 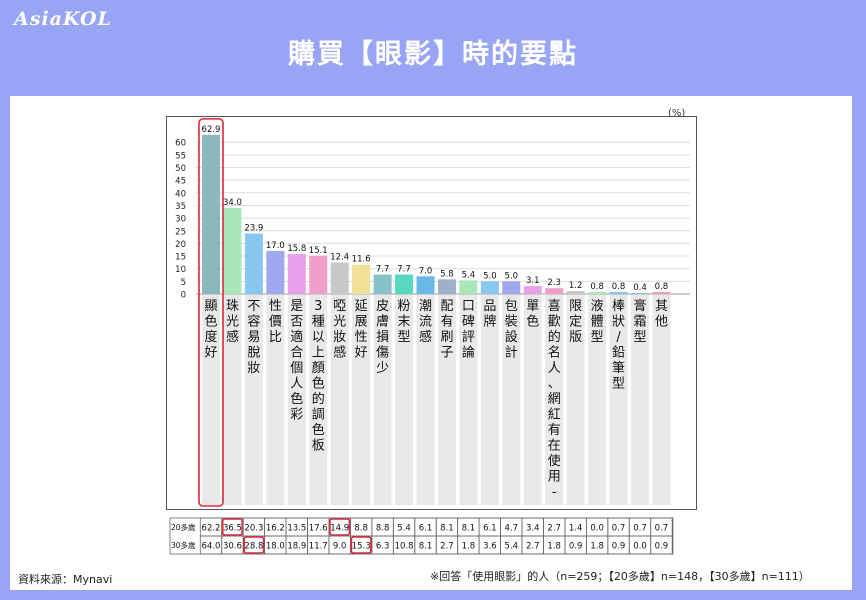 I want to click on table-value: 15.3, so click(x=361, y=547).